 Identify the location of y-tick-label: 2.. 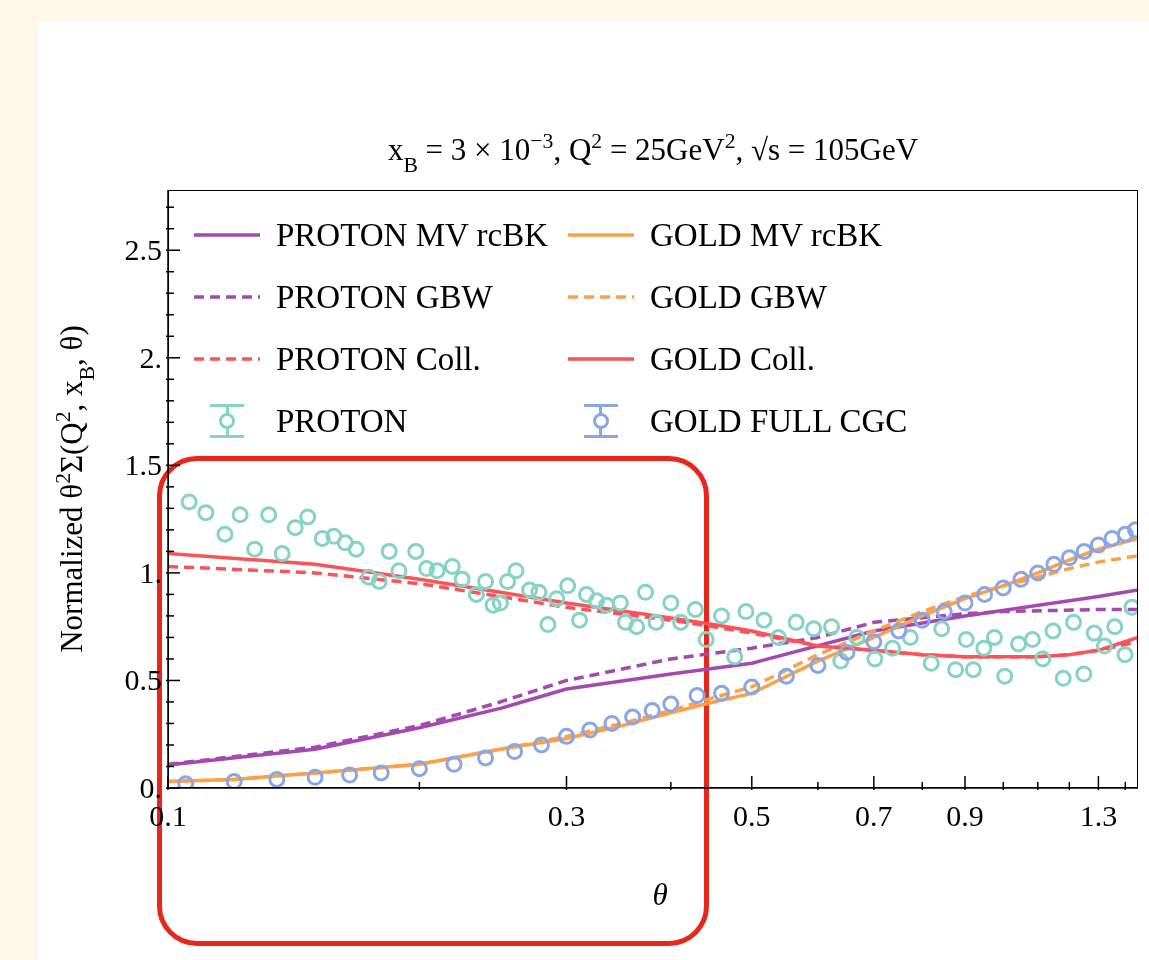
(150, 357).